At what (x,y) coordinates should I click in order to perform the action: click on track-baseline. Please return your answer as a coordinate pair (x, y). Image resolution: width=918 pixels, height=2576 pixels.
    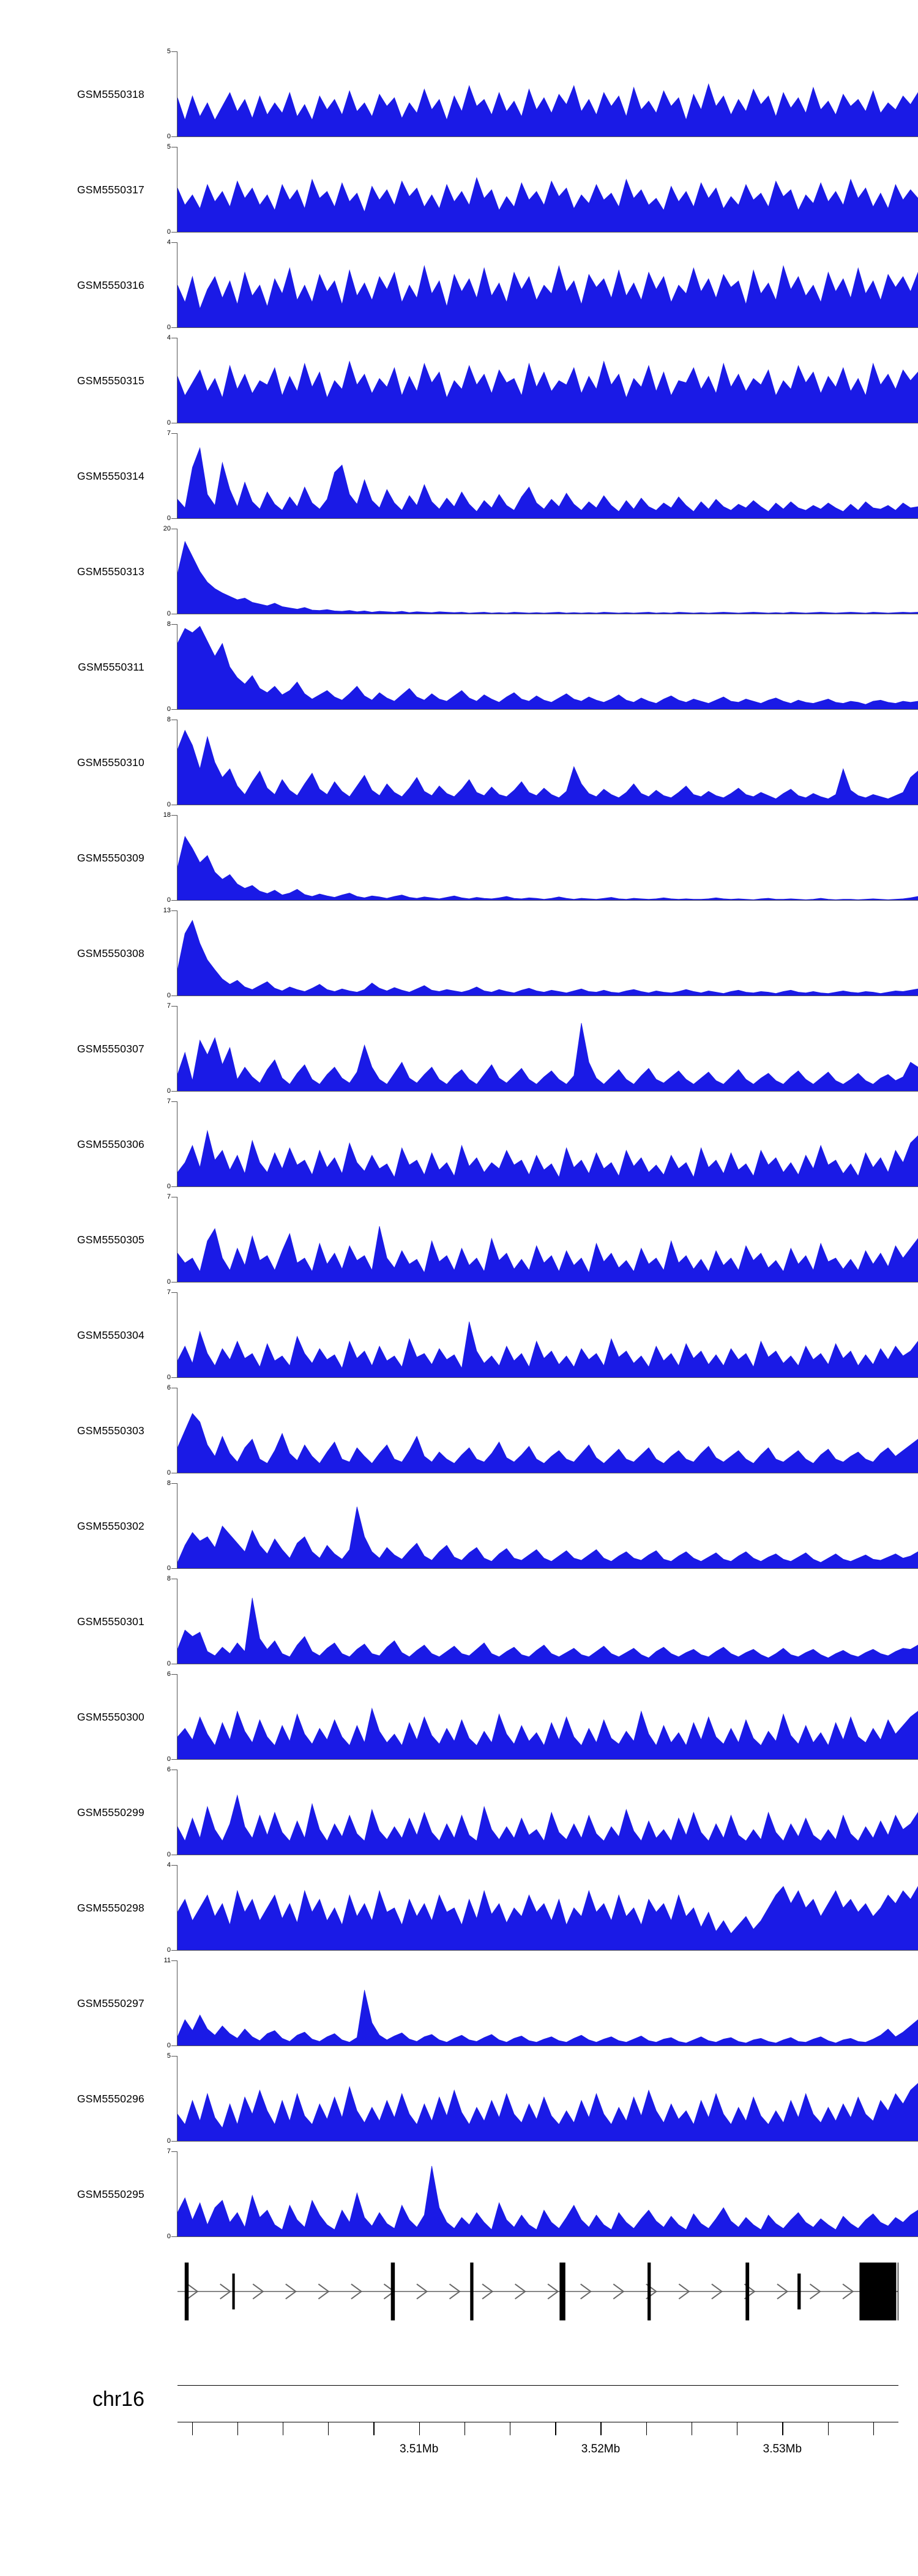
    Looking at the image, I should click on (547, 518).